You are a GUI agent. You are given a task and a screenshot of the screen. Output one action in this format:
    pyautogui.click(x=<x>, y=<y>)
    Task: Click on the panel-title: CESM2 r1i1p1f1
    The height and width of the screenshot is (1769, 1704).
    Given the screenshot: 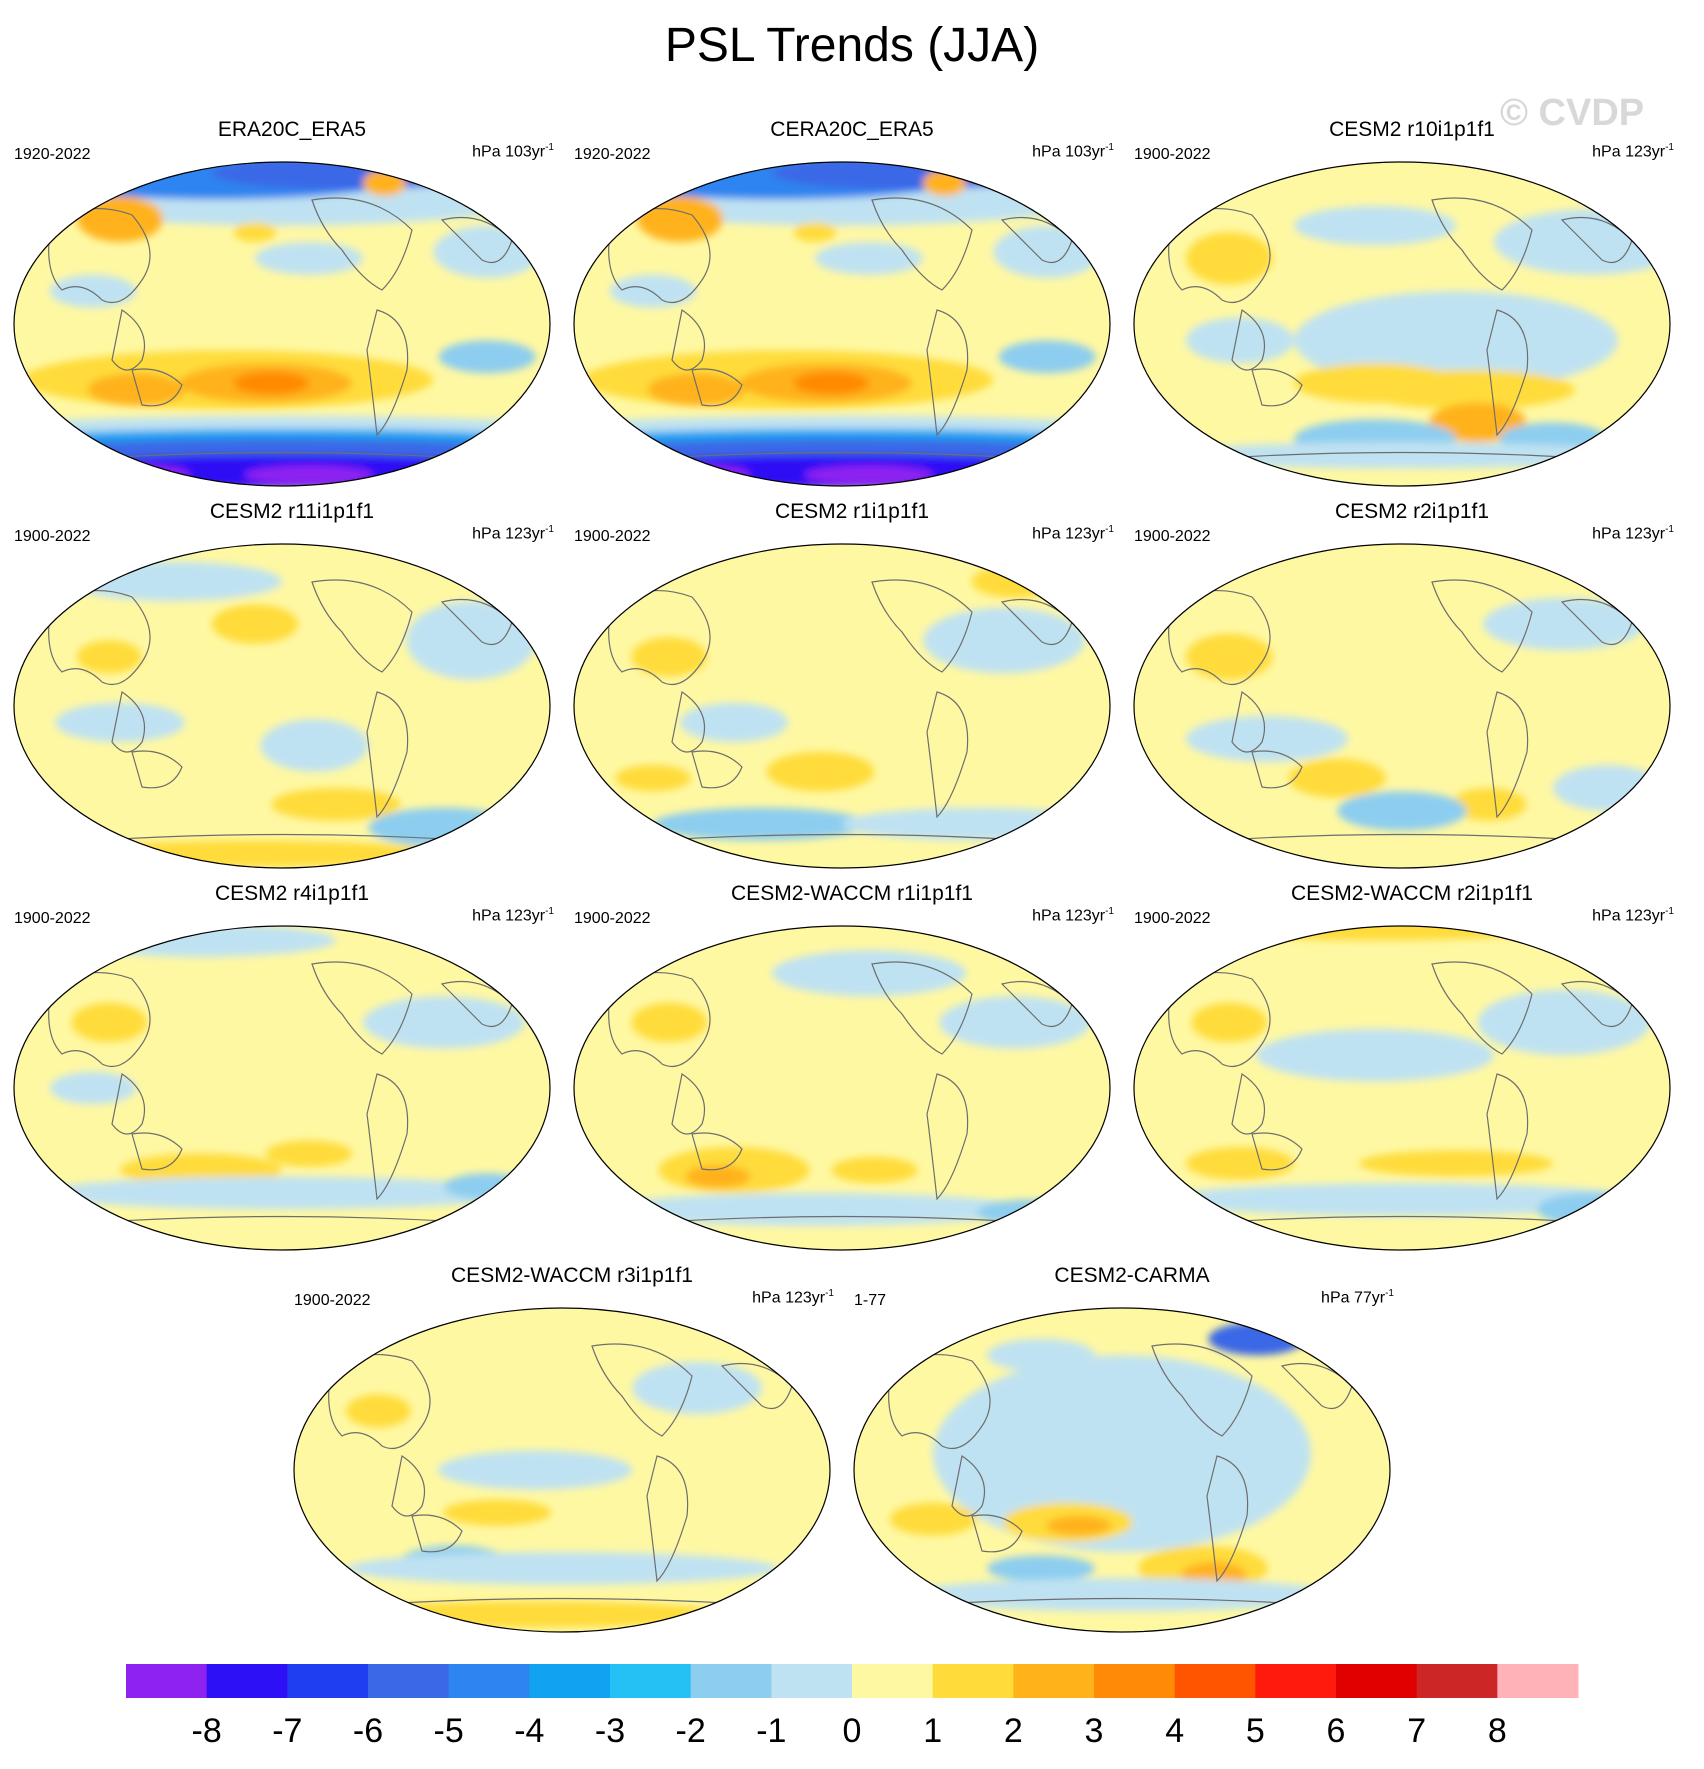 What is the action you would take?
    pyautogui.click(x=852, y=511)
    